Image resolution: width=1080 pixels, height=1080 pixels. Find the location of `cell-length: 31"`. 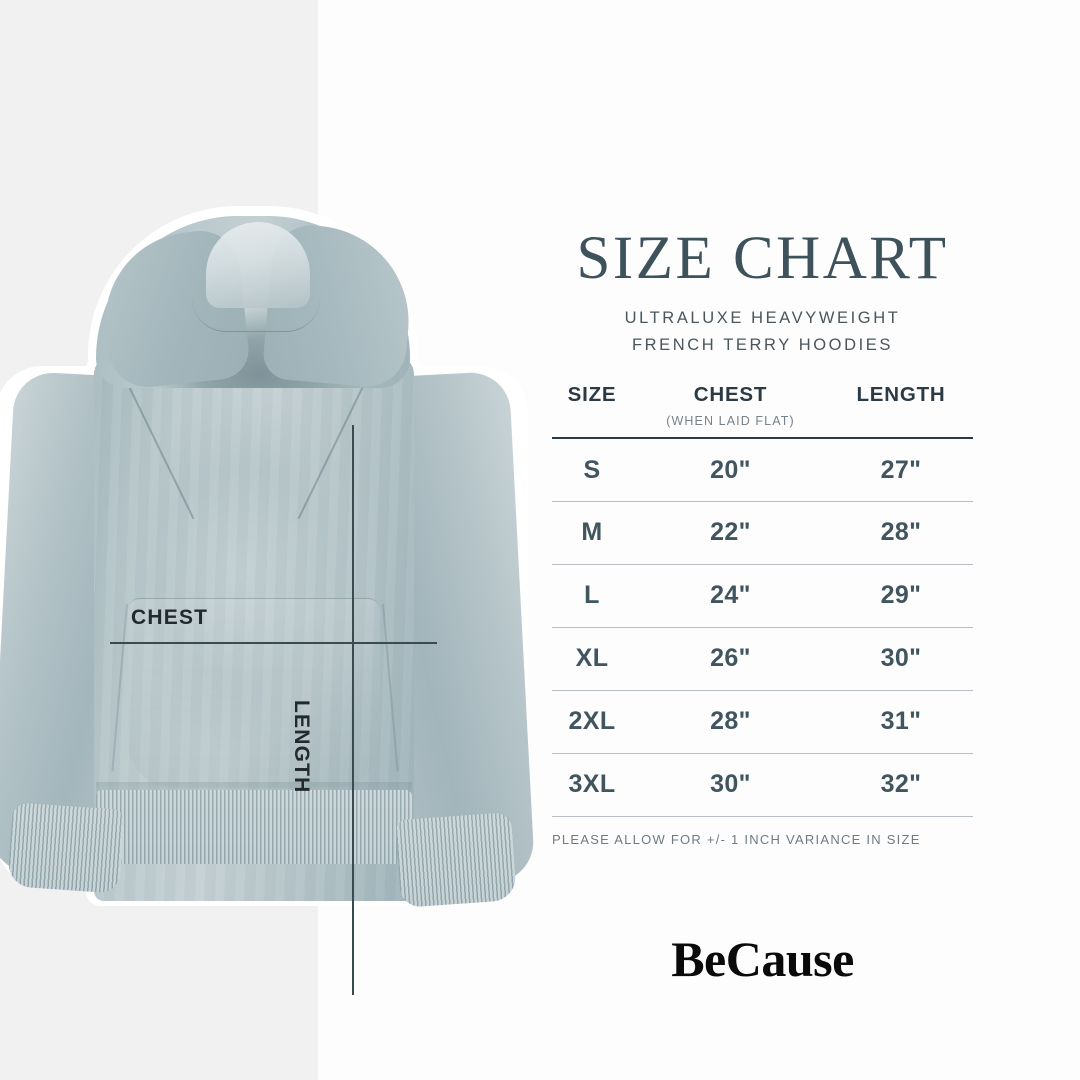

cell-length: 31" is located at coordinates (901, 721).